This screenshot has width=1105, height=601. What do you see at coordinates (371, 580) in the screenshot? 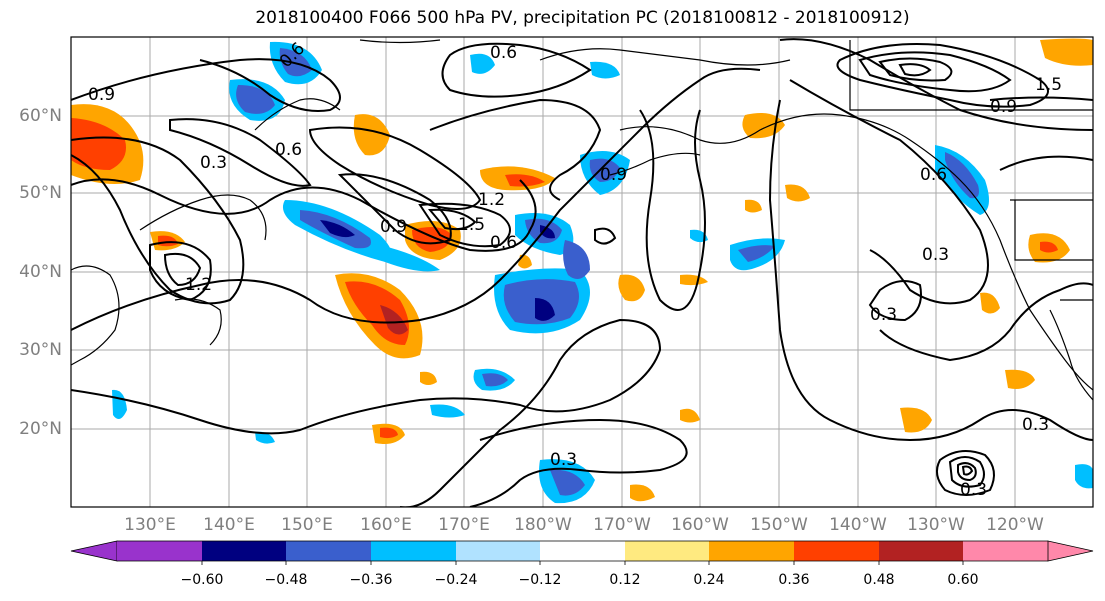
I see `colorbar-tick-label: −0.36` at bounding box center [371, 580].